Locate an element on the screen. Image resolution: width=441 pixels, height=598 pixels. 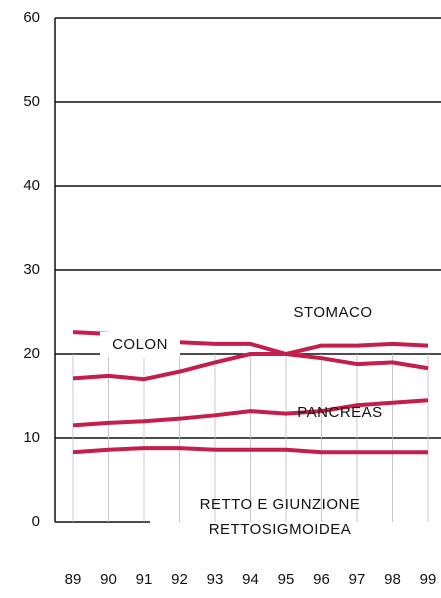
y-tick-label: 20 is located at coordinates (31, 353).